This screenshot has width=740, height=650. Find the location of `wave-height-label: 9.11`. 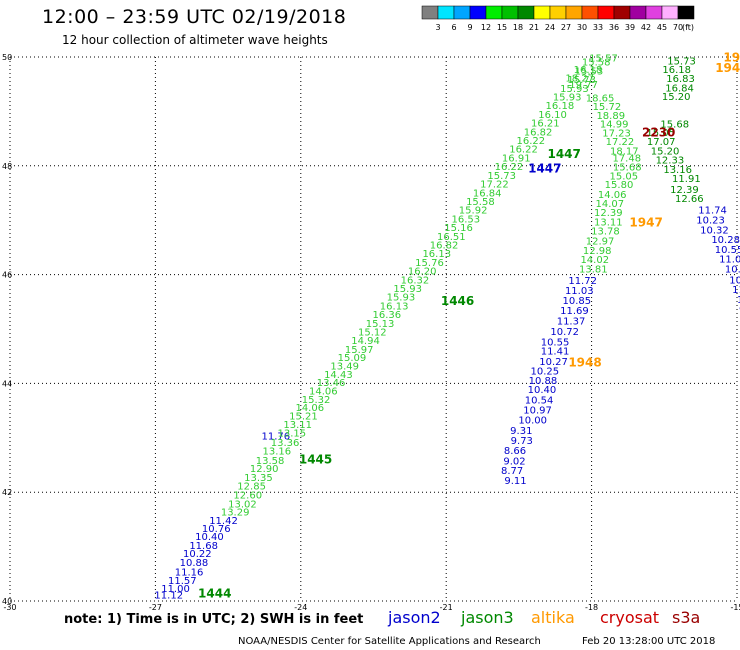

wave-height-label: 9.11 is located at coordinates (515, 481).